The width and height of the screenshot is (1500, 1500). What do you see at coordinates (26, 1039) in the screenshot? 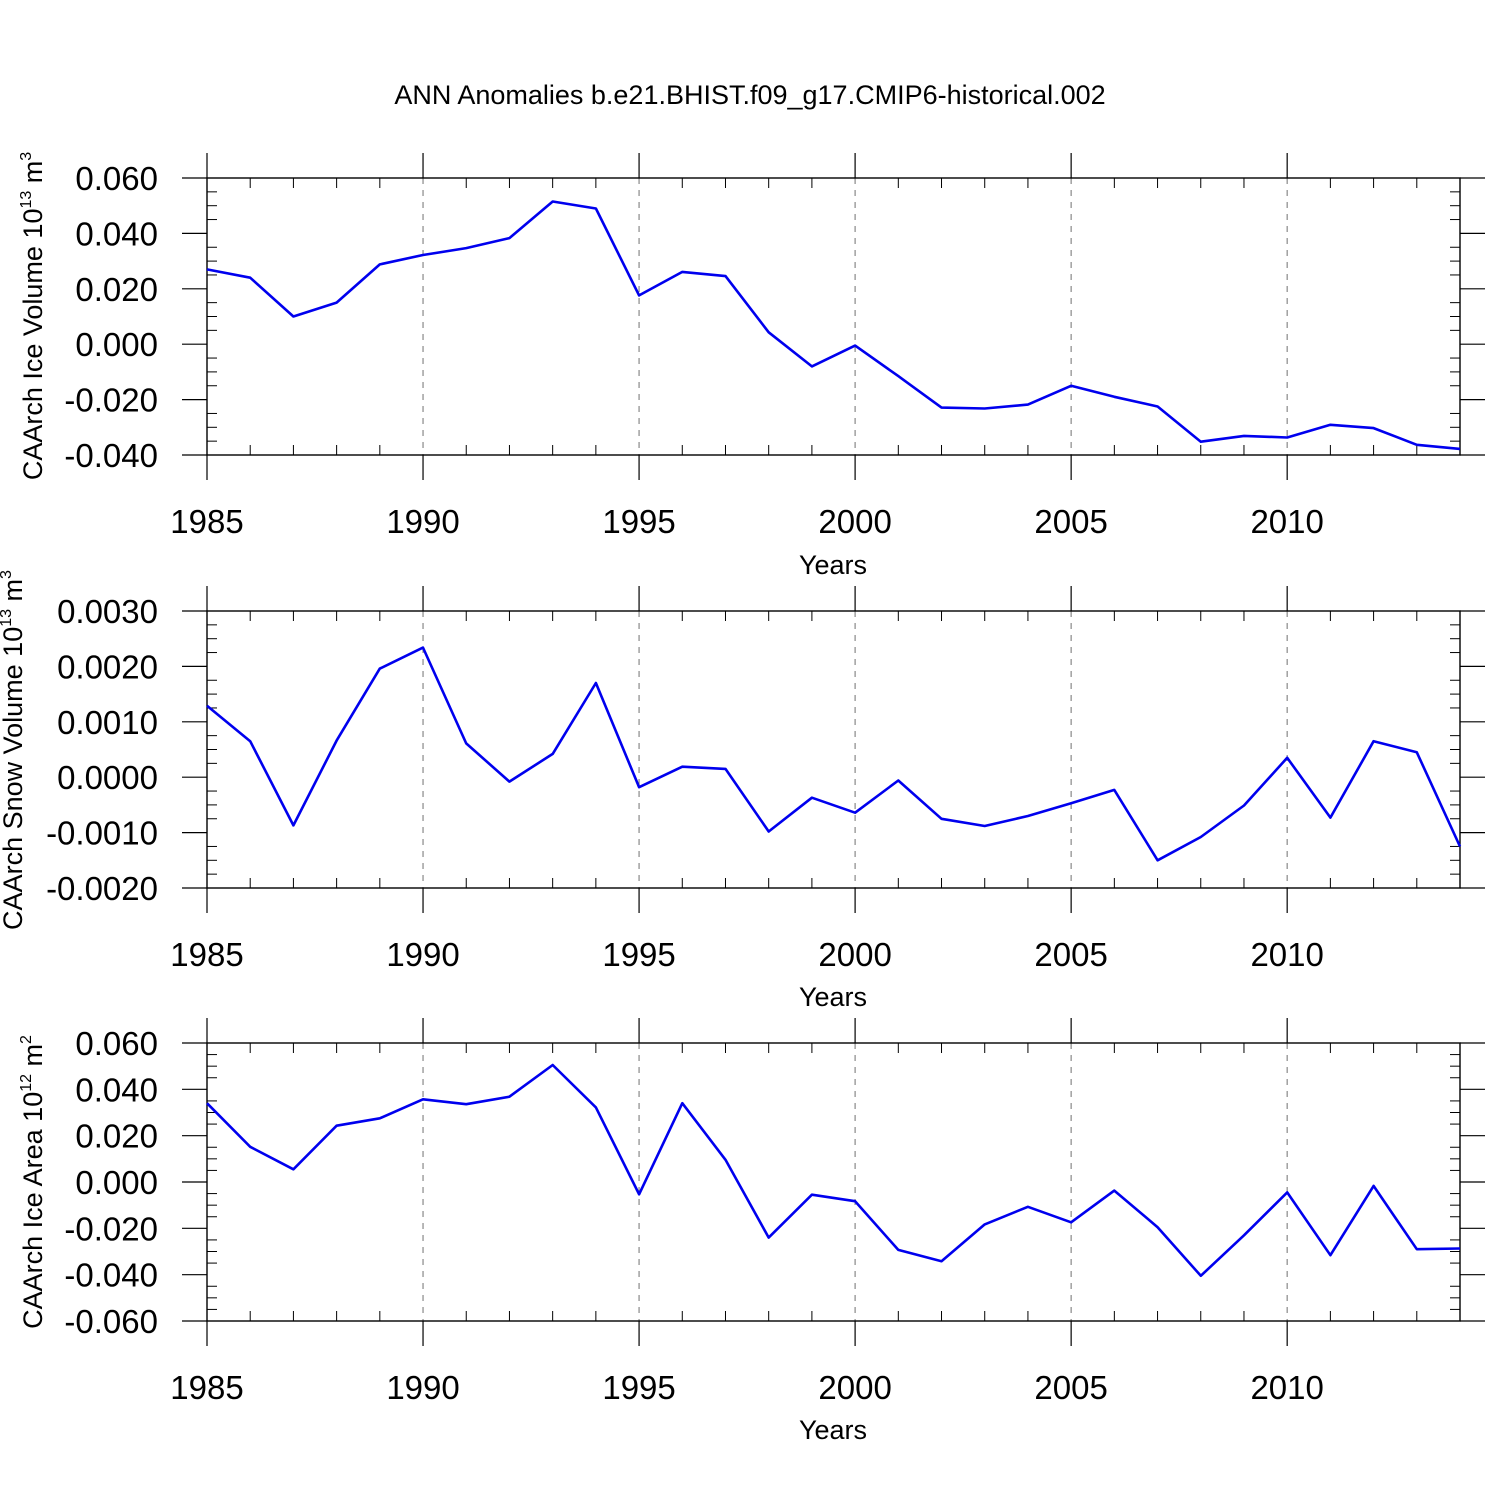
I see `ylabel-unit-exponent: 2` at bounding box center [26, 1039].